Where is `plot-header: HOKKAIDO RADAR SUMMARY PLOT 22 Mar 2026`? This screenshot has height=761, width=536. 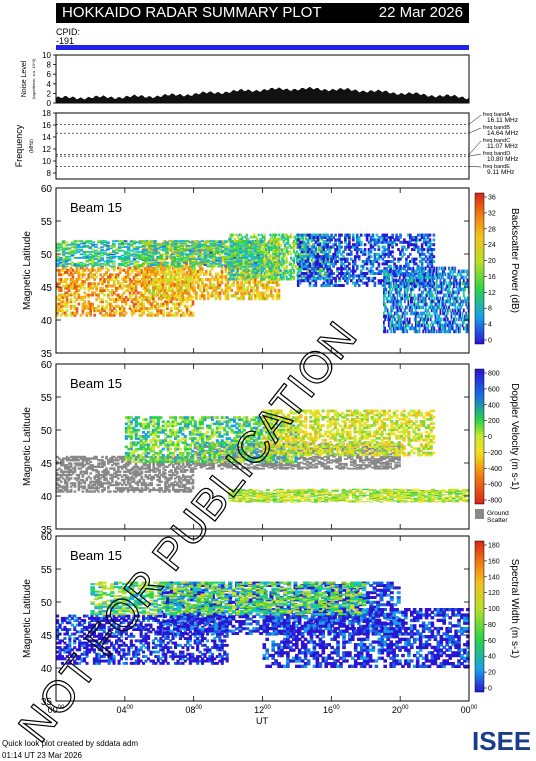 plot-header: HOKKAIDO RADAR SUMMARY PLOT 22 Mar 2026 is located at coordinates (262, 13).